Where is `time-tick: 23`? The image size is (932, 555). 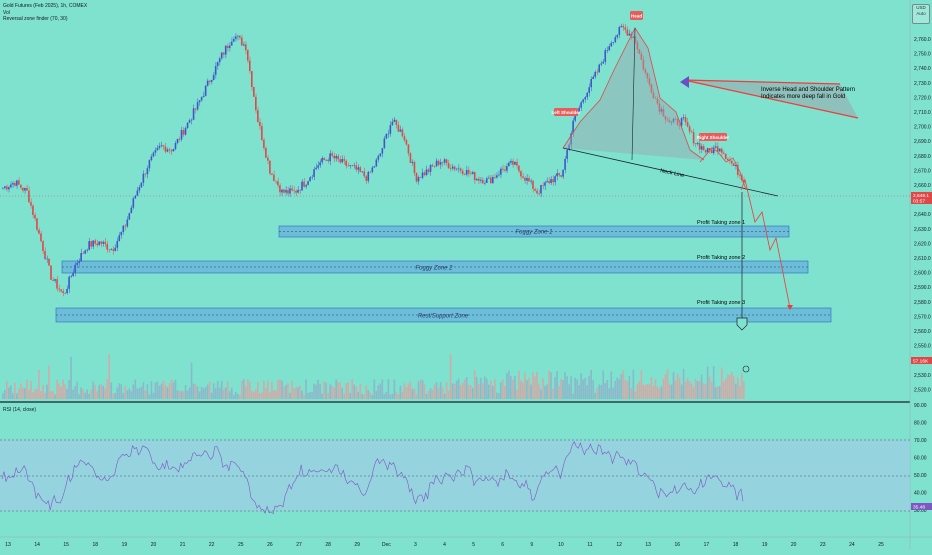 time-tick: 23 is located at coordinates (823, 545).